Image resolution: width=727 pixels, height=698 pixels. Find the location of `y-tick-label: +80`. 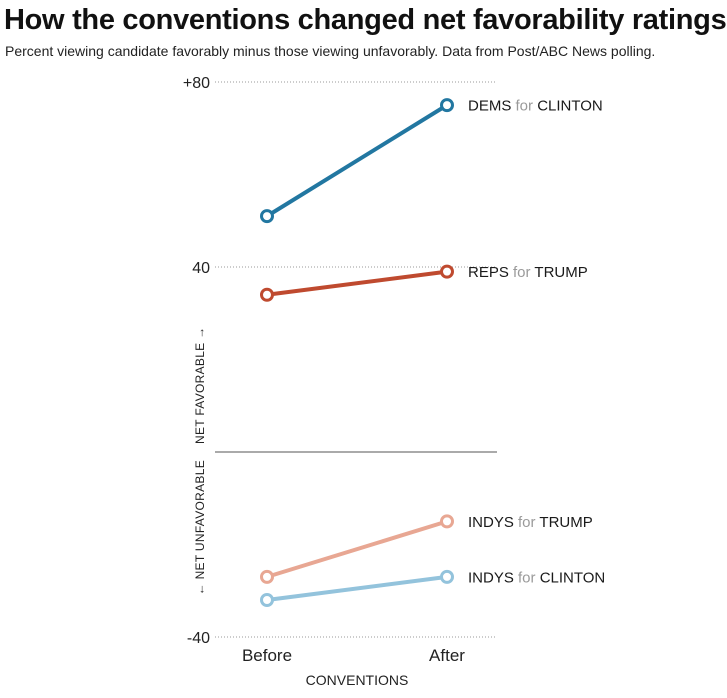

y-tick-label: +80 is located at coordinates (196, 83).